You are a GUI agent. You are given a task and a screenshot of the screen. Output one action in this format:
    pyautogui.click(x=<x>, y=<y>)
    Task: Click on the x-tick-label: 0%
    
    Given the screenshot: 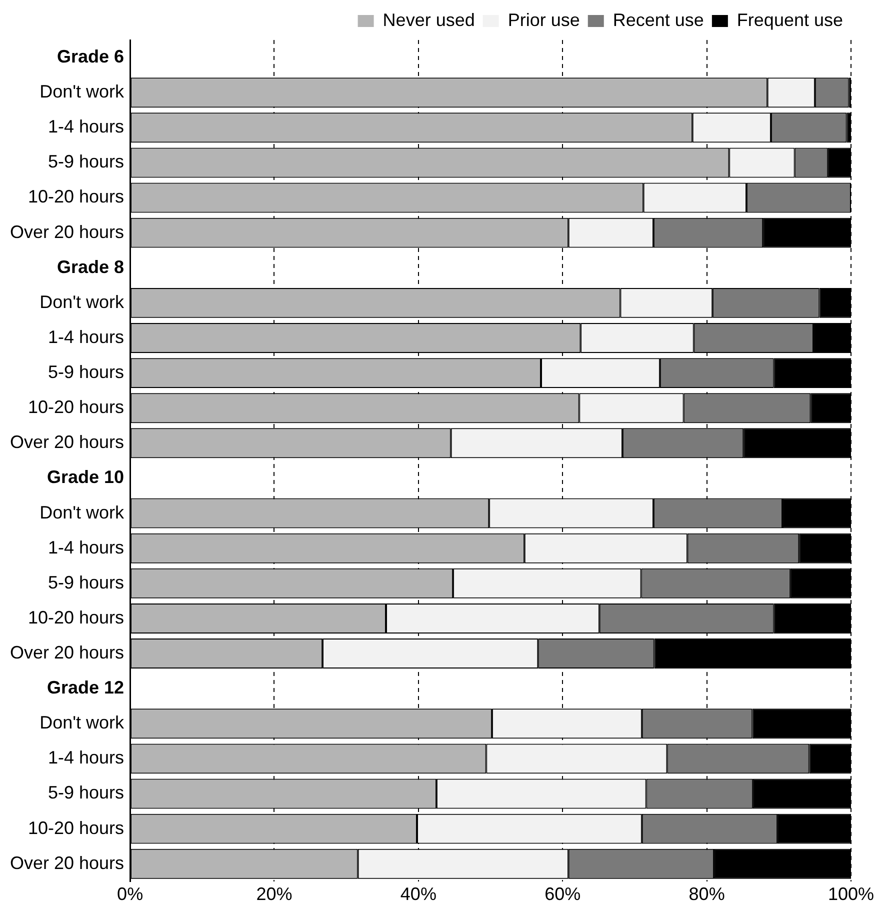 What is the action you would take?
    pyautogui.click(x=130, y=894)
    